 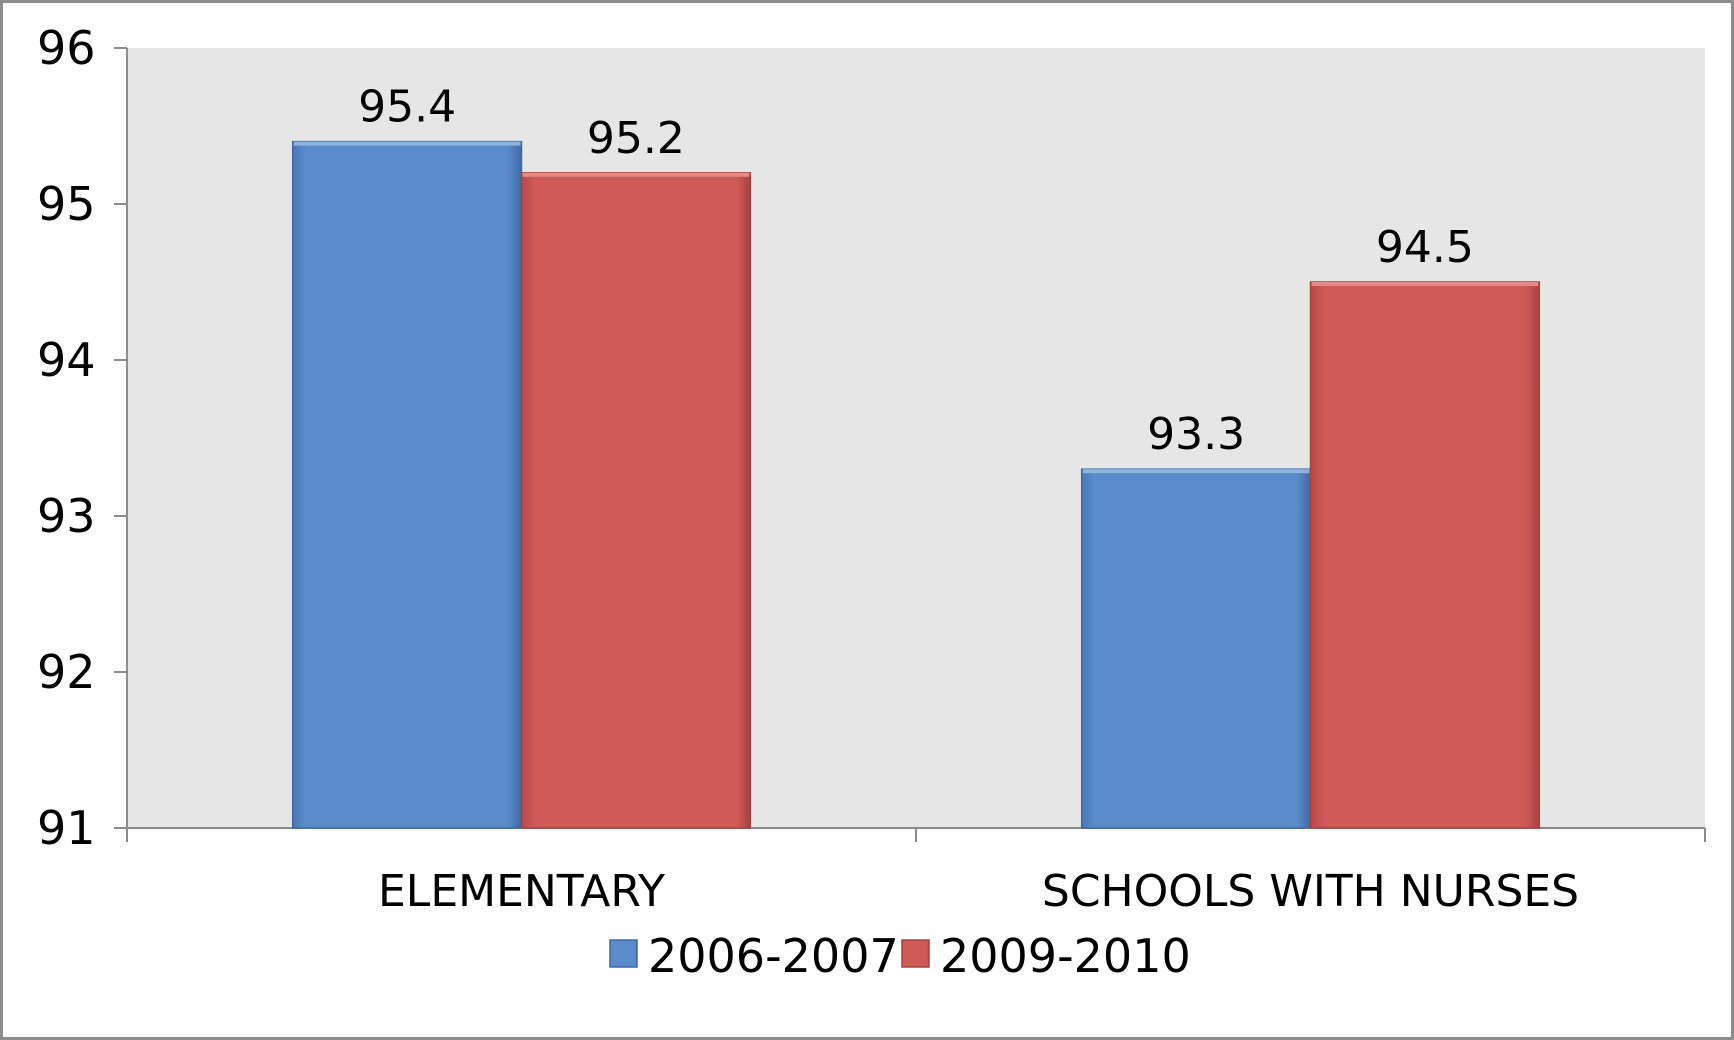 I want to click on legend-label: 2006-2007, so click(x=773, y=956).